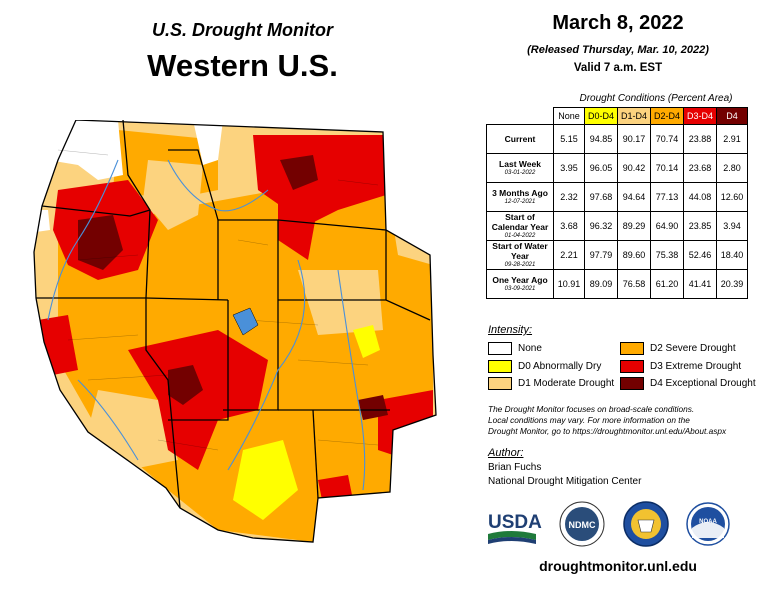 This screenshot has width=767, height=593. I want to click on col-d2-d4-header: D2-D4, so click(667, 116).